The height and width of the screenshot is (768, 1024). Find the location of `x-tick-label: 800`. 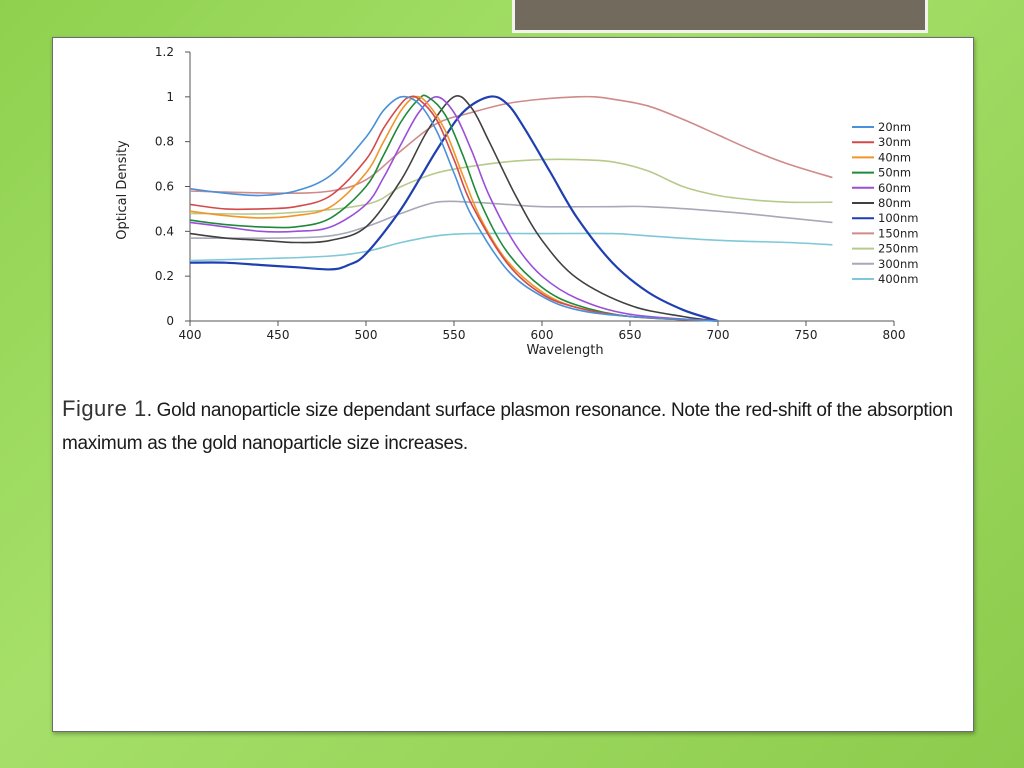

x-tick-label: 800 is located at coordinates (894, 335).